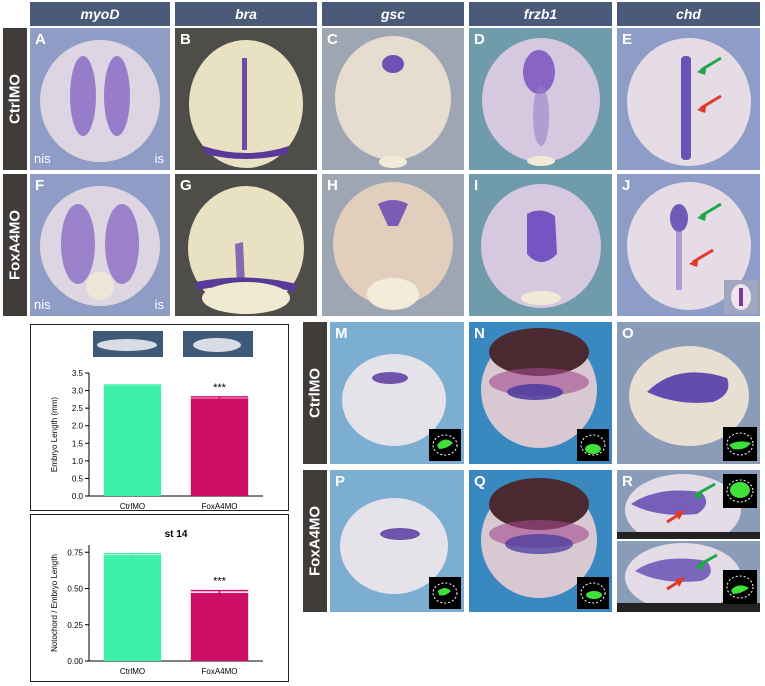  What do you see at coordinates (217, 345) in the screenshot?
I see `tadpole-fox-shape` at bounding box center [217, 345].